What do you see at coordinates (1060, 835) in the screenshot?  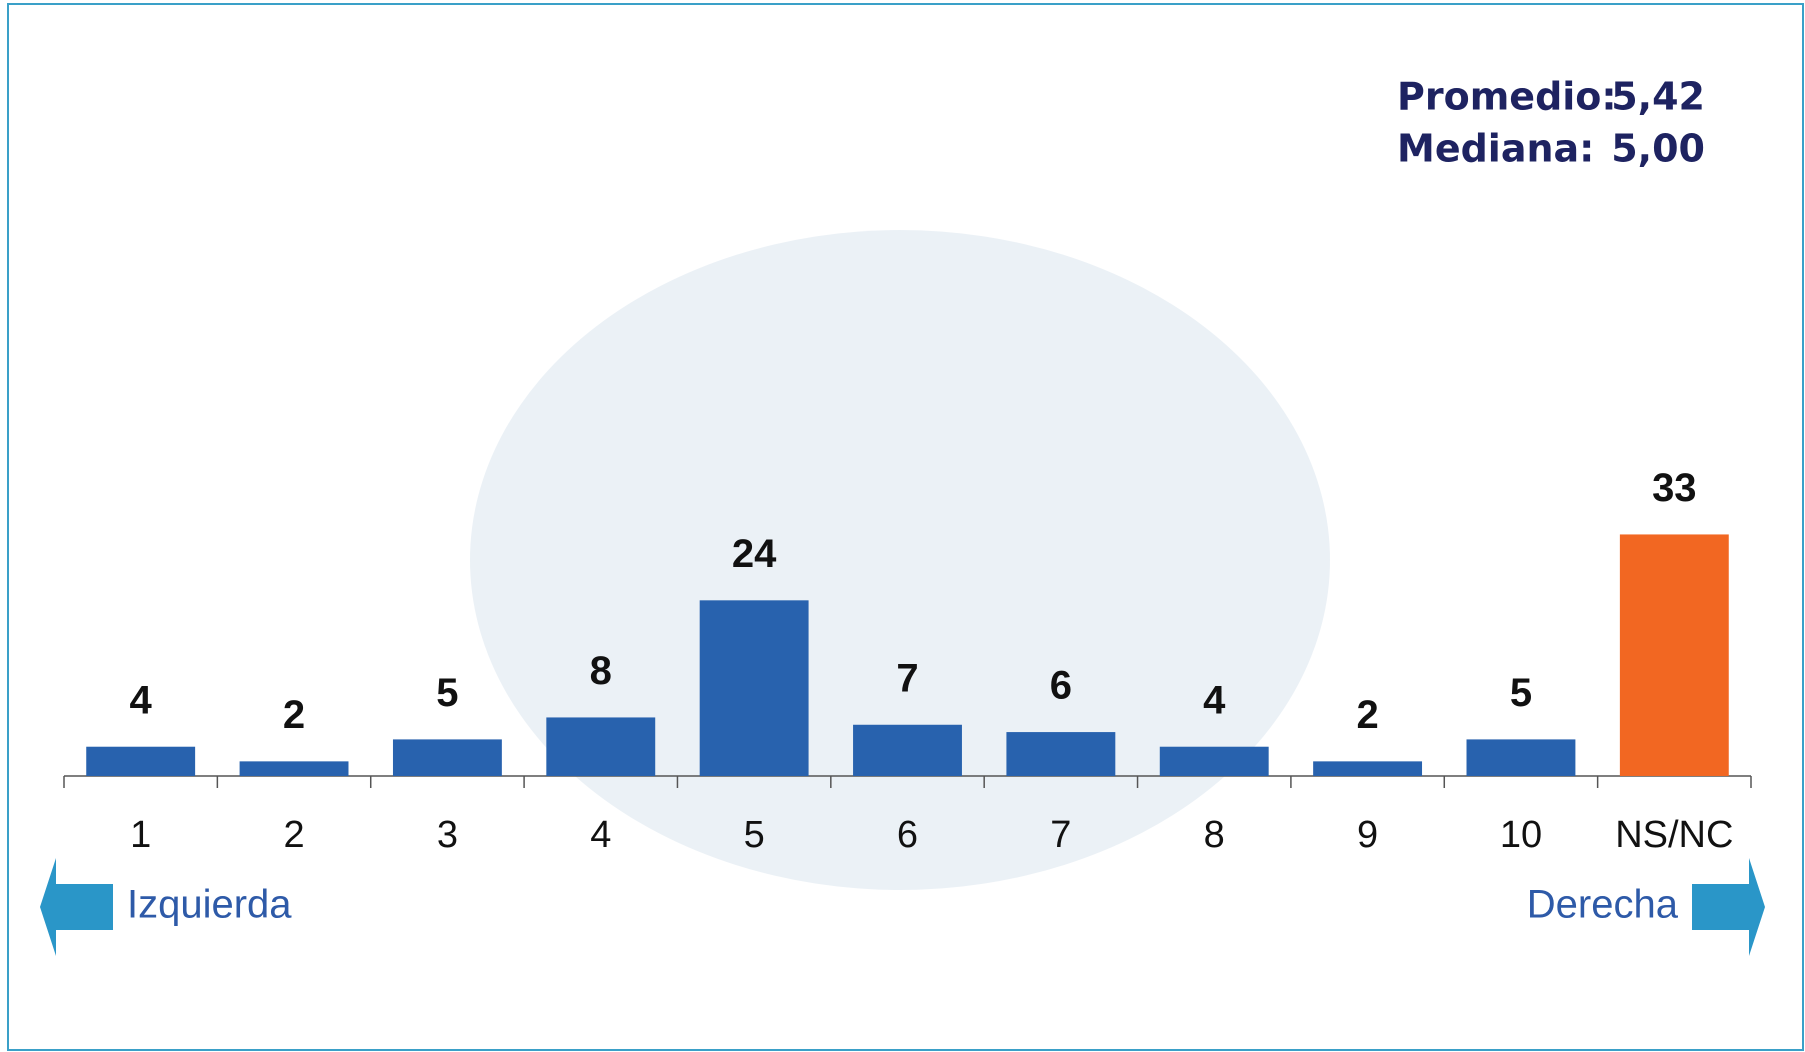 I see `x-tick-label: 7` at bounding box center [1060, 835].